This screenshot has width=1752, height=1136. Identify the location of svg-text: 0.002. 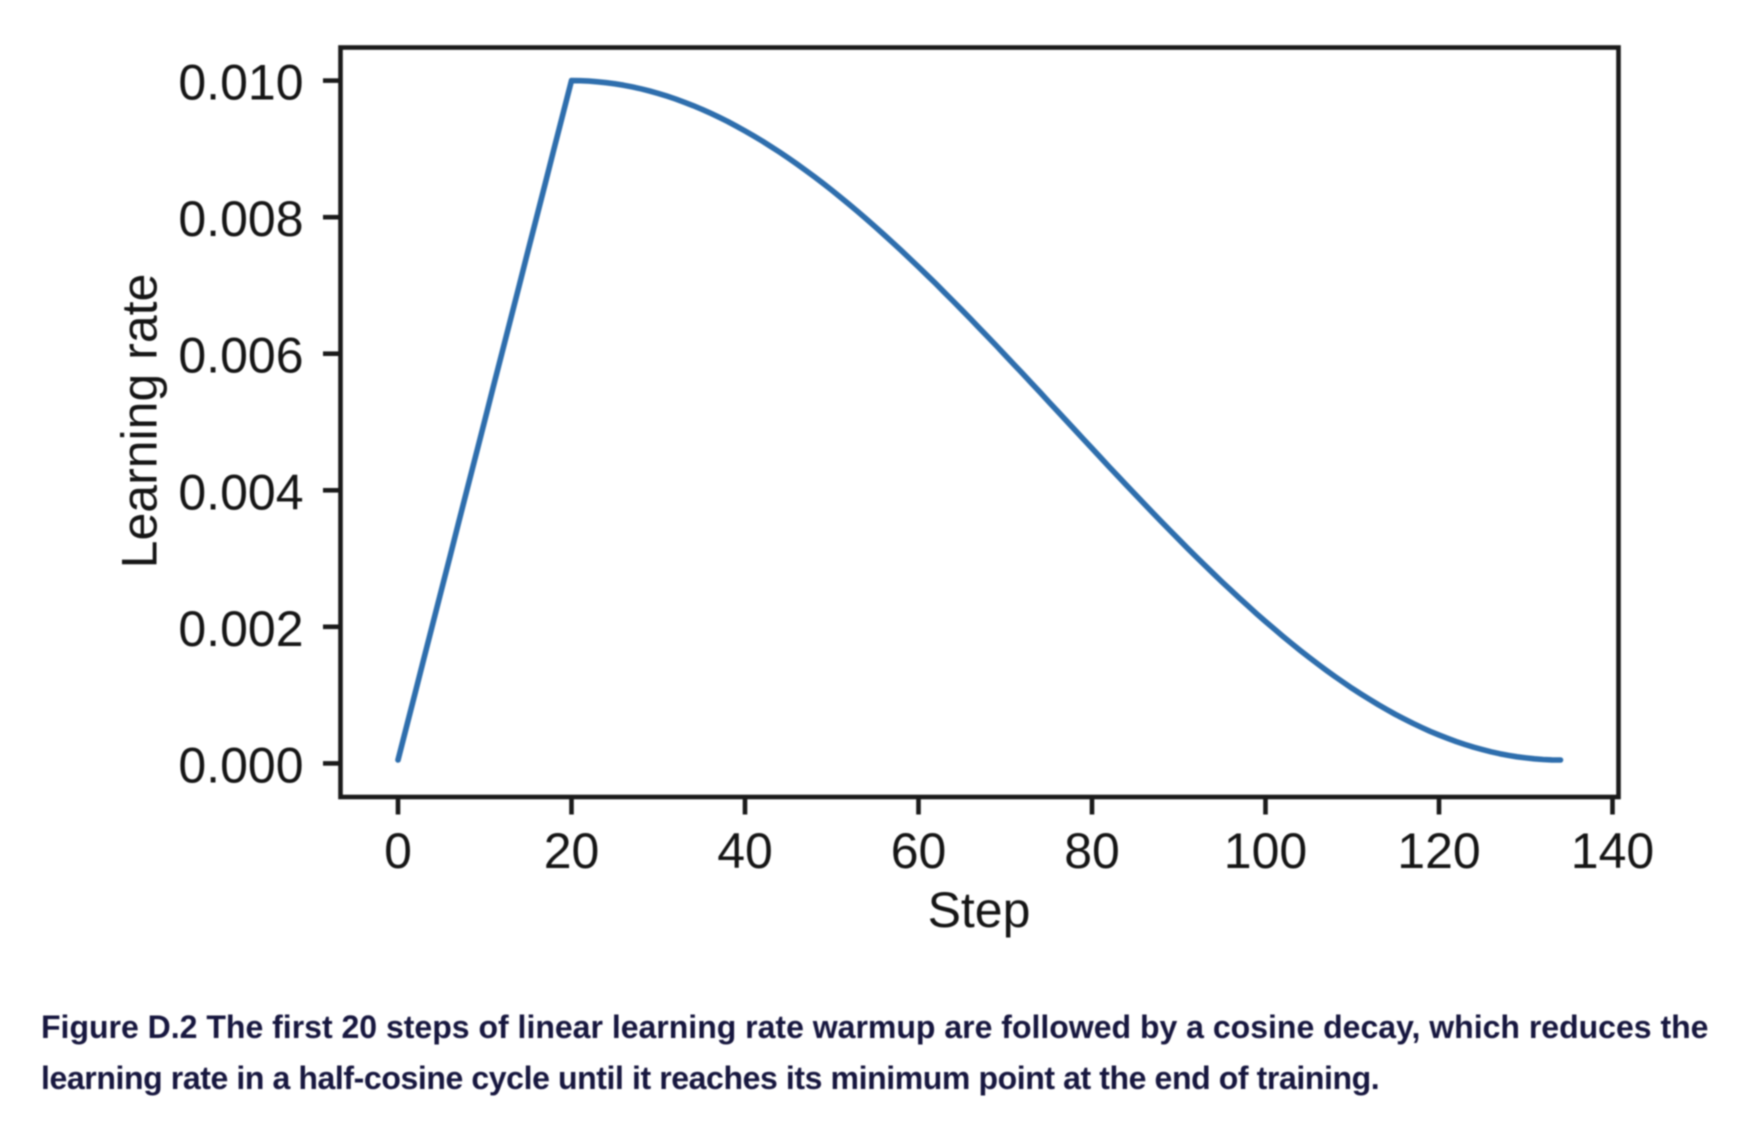
(240, 629).